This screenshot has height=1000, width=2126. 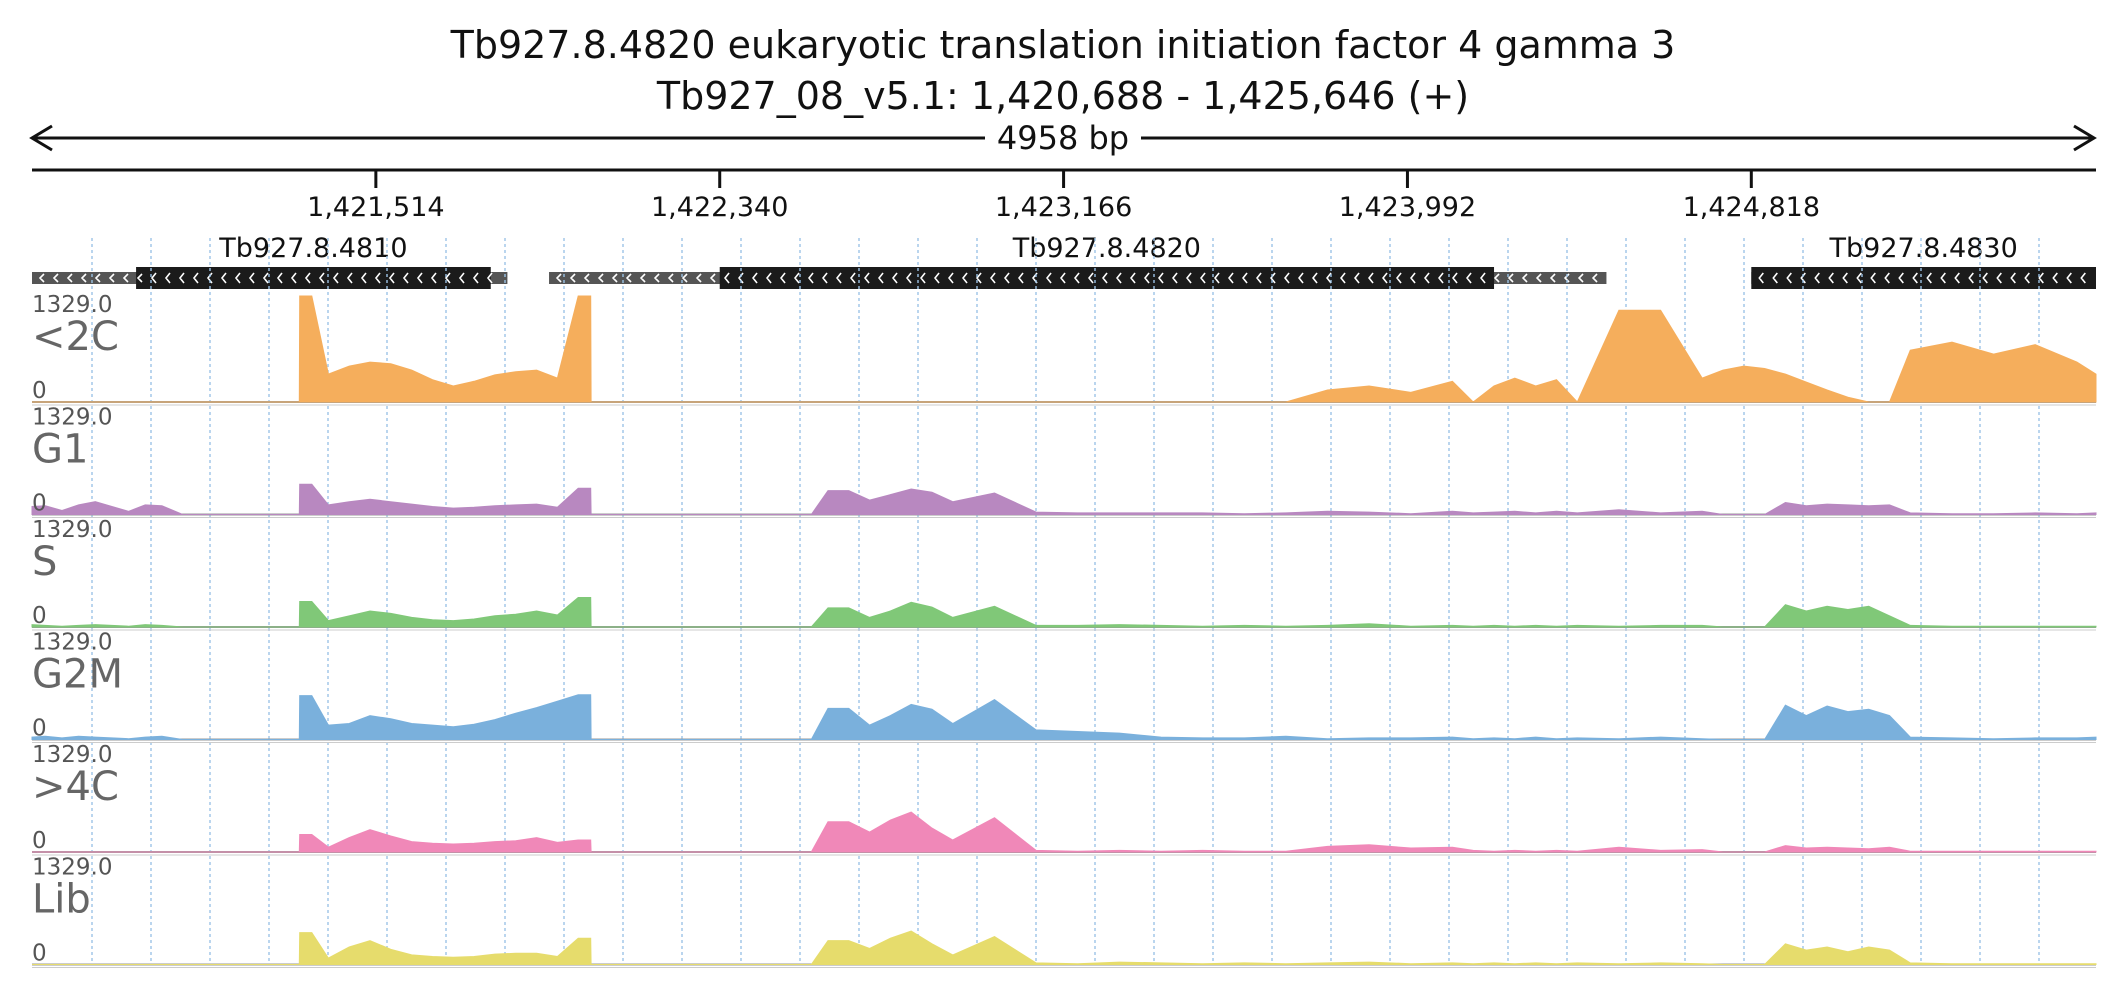 What do you see at coordinates (1064, 461) in the screenshot?
I see `track-G1: 1329.0G1 0` at bounding box center [1064, 461].